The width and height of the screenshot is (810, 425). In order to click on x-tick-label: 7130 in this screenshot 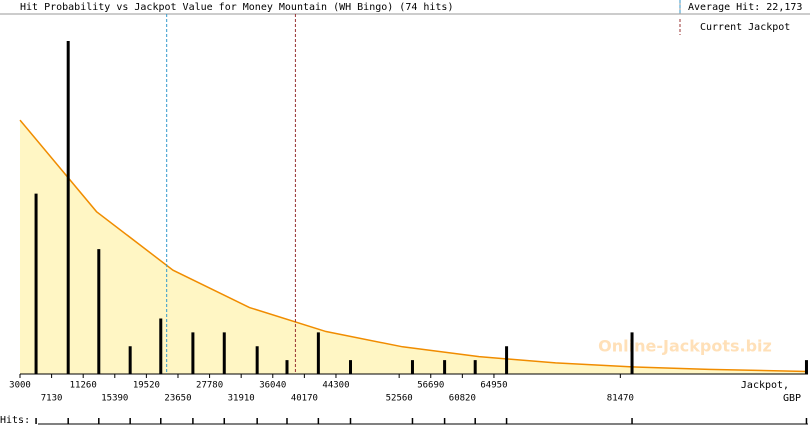, I will do `click(52, 399)`.